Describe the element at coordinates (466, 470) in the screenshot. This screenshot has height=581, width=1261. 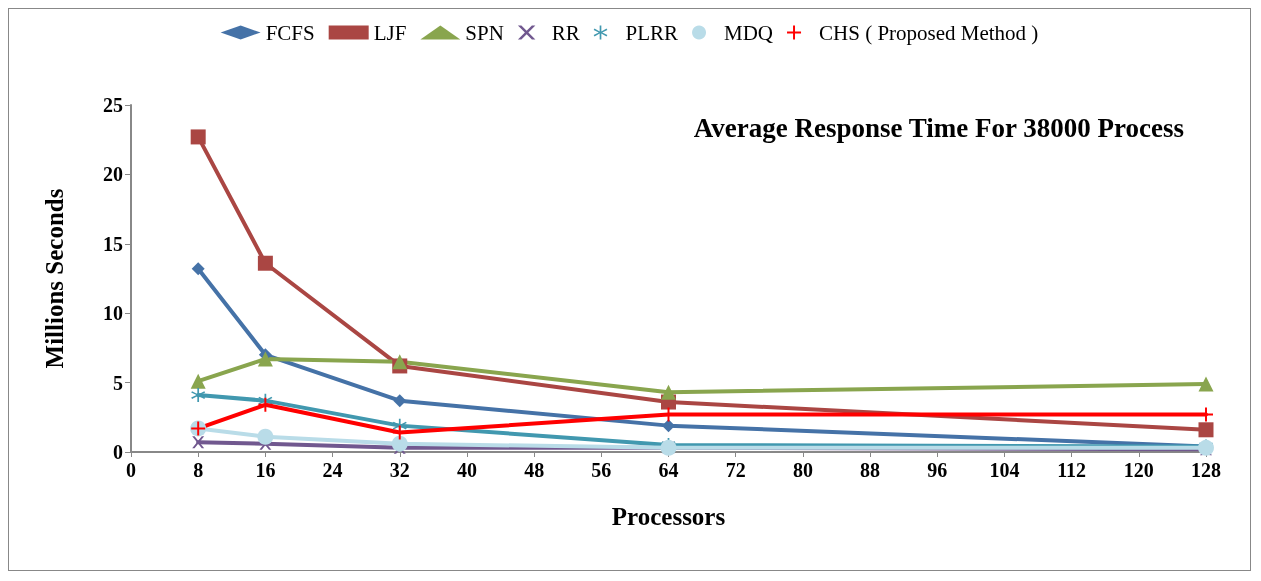
I see `x-tick-label: 40` at that location.